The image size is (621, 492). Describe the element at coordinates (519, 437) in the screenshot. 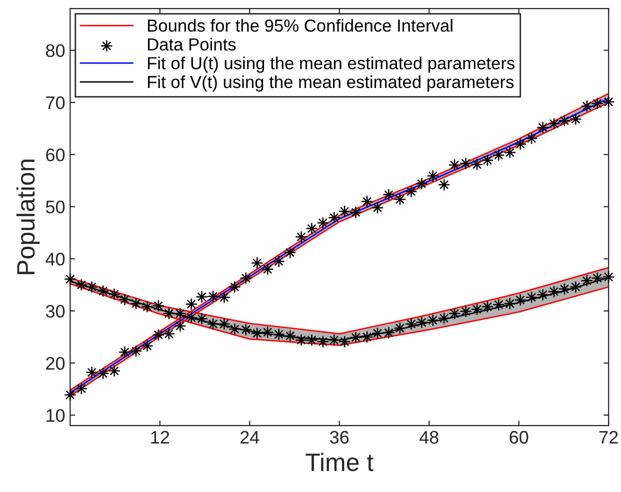

I see `x-tick-label: 60` at that location.